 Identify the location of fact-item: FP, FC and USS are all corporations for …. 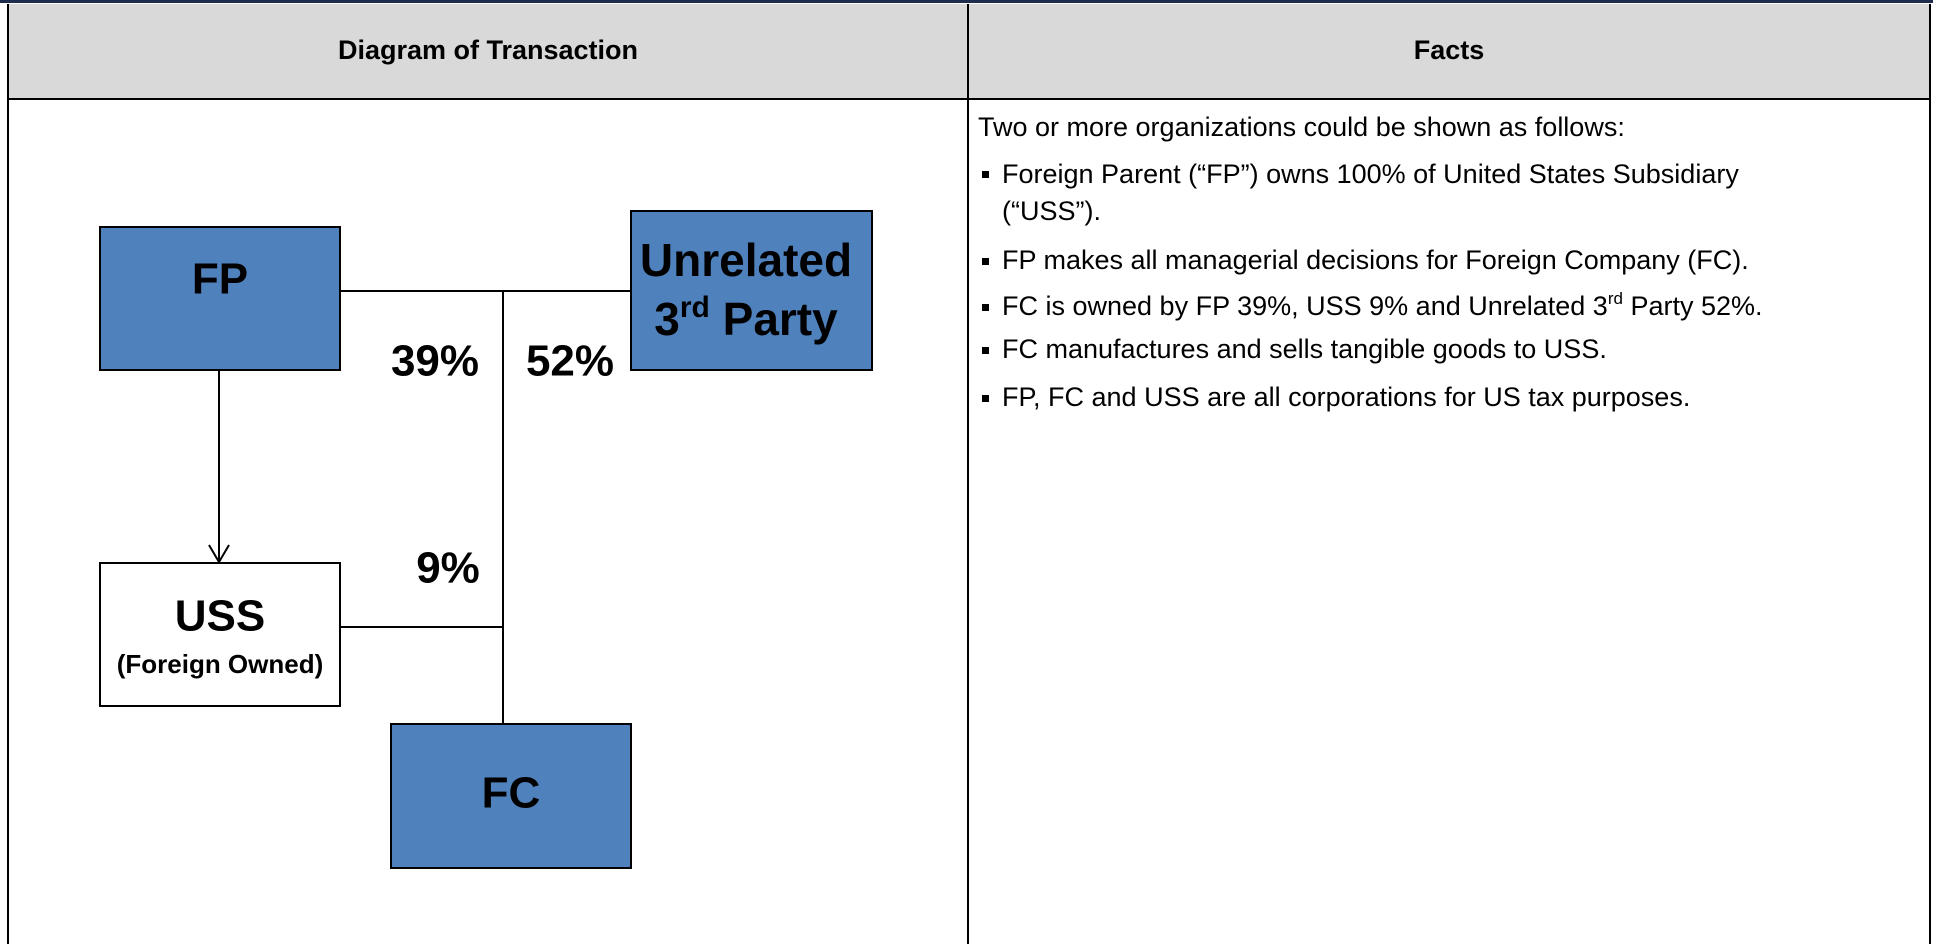
(1346, 397).